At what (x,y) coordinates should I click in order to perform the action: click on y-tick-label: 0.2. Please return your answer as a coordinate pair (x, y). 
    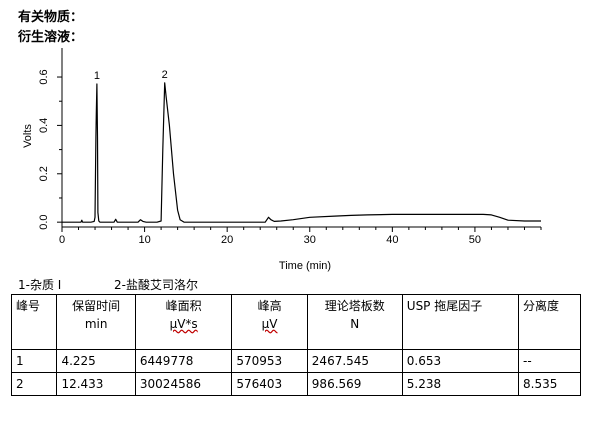
    Looking at the image, I should click on (44, 173).